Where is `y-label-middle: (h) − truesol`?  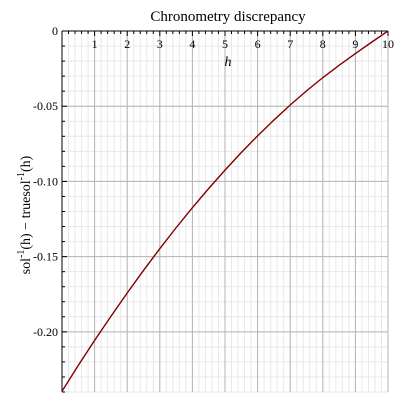
y-label-middle: (h) − truesol is located at coordinates (26, 214).